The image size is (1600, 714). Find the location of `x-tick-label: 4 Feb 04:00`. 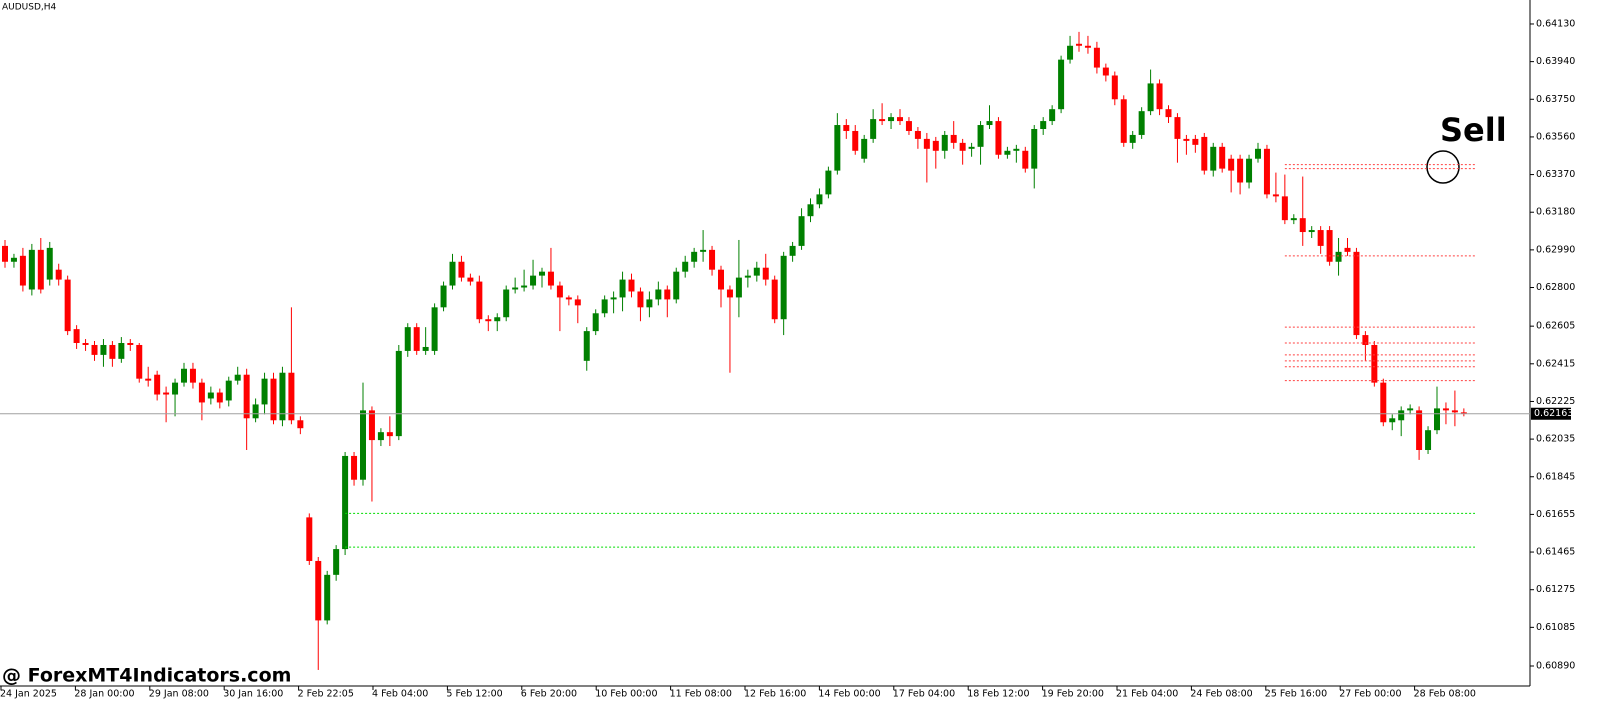

x-tick-label: 4 Feb 04:00 is located at coordinates (400, 694).